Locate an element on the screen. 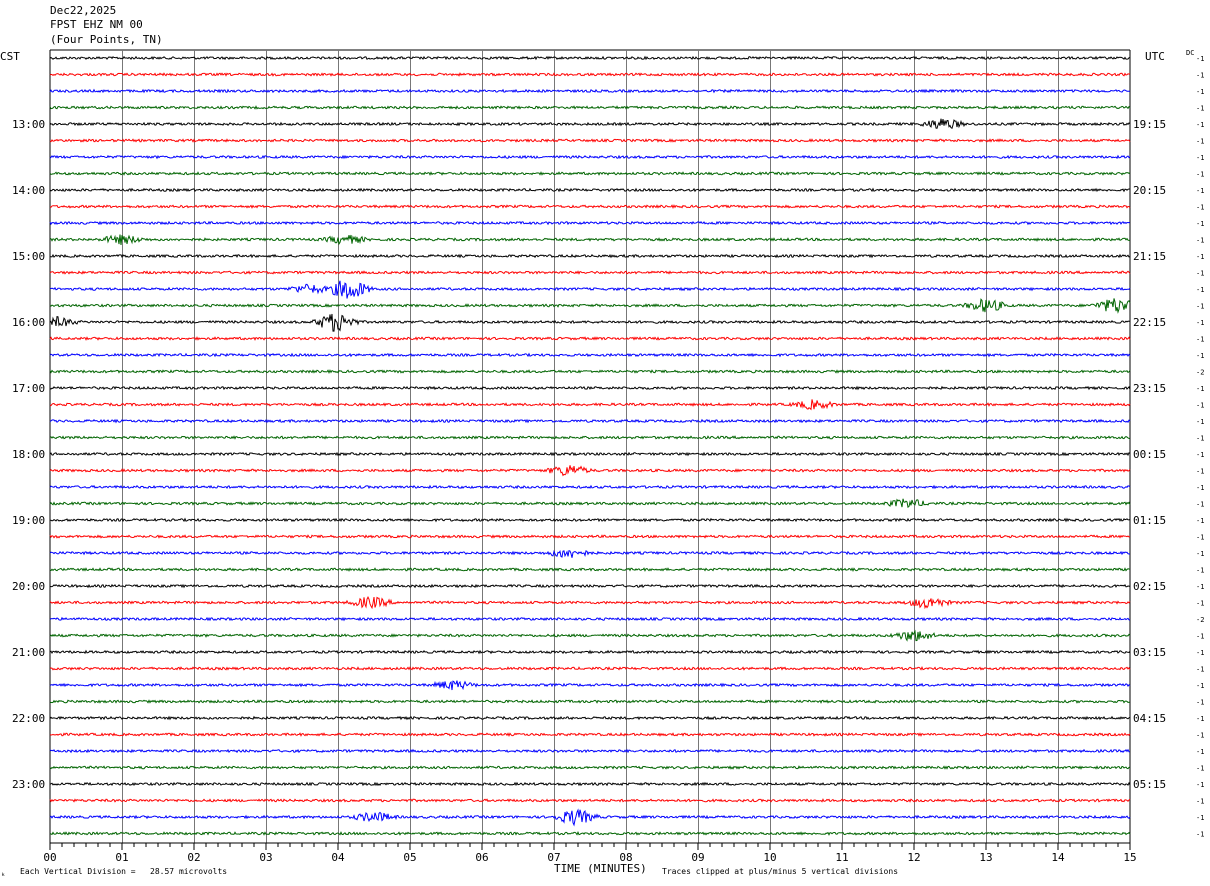  header-date: Dec22,2025 is located at coordinates (83, 10).